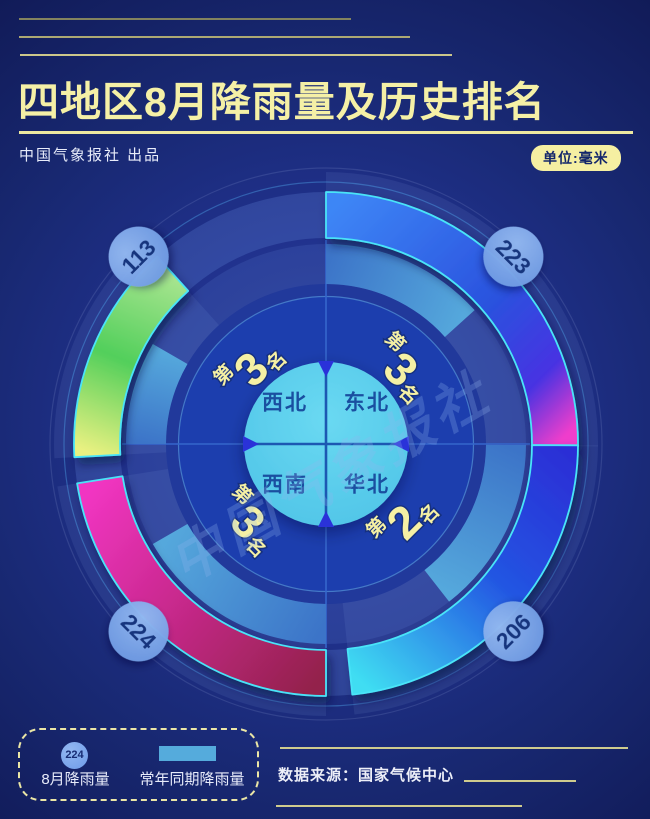 This screenshot has width=650, height=819. What do you see at coordinates (454, 748) in the screenshot?
I see `source-decor-line-top` at bounding box center [454, 748].